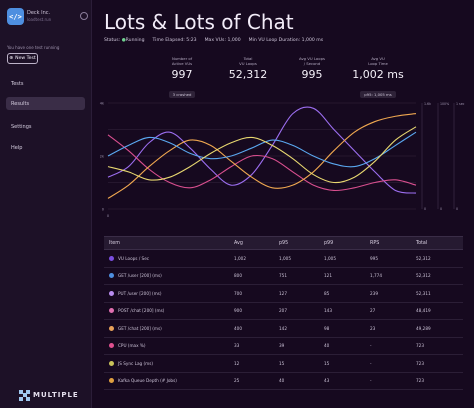  Describe the element at coordinates (327, 363) in the screenshot. I see `cell-p99: 15` at that location.